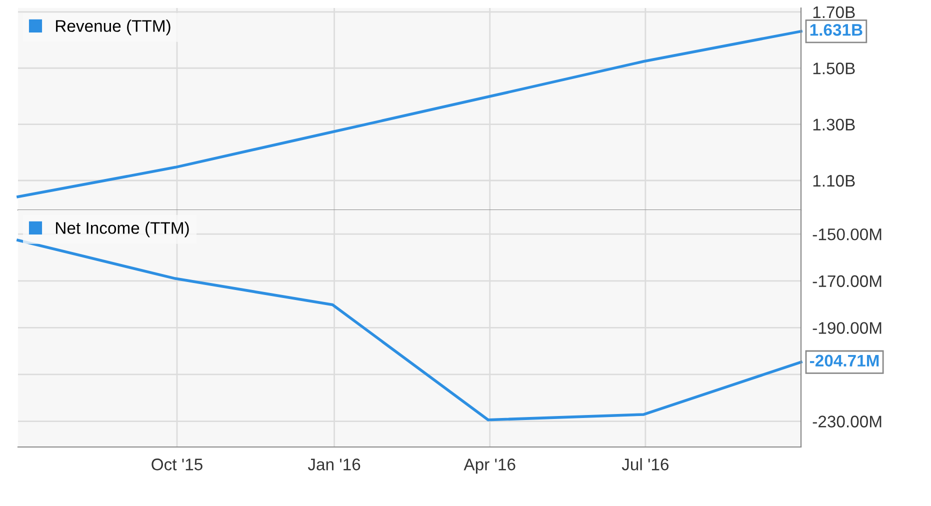  What do you see at coordinates (834, 12) in the screenshot?
I see `y-tick-label: 1.70B` at bounding box center [834, 12].